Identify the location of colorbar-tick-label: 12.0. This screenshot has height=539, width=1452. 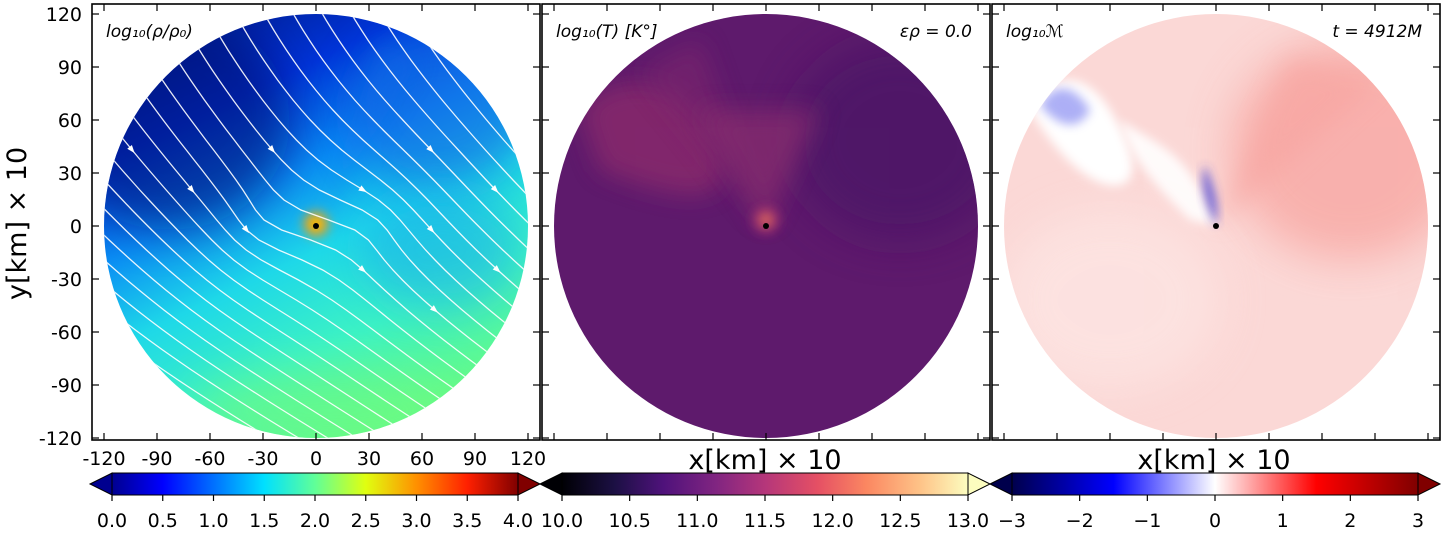
(833, 521).